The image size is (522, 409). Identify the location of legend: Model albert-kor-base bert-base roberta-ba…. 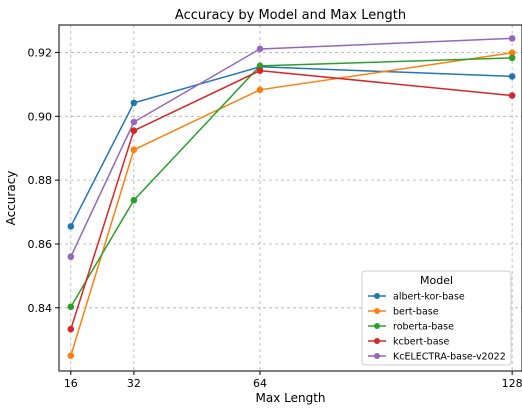
(436, 318).